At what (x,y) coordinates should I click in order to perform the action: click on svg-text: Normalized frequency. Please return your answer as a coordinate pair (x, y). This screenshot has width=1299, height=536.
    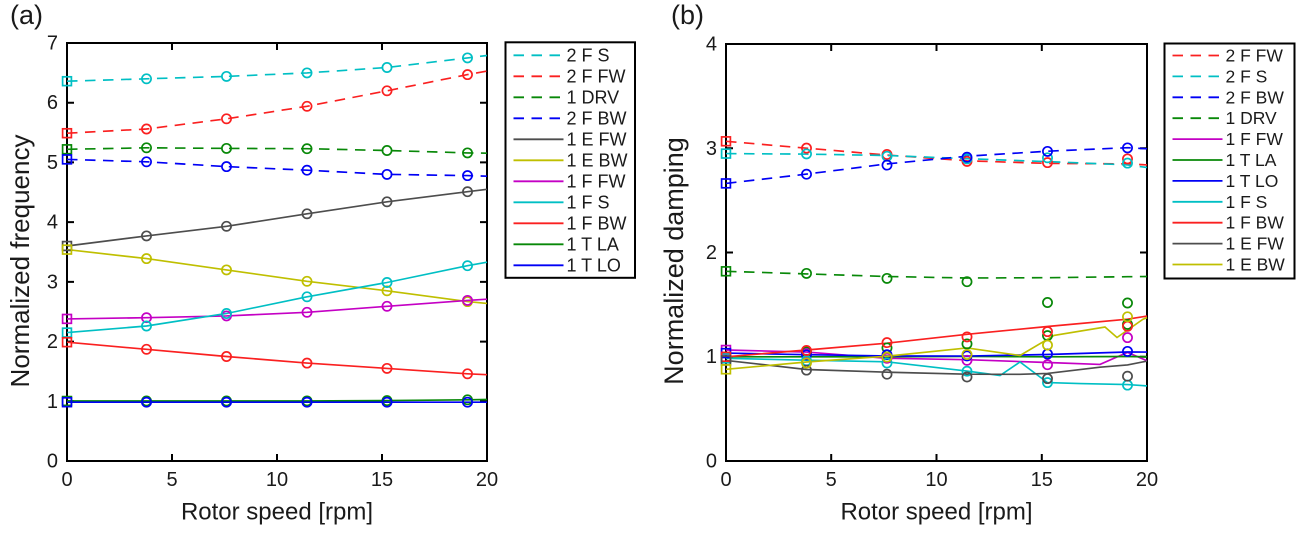
    Looking at the image, I should click on (20, 261).